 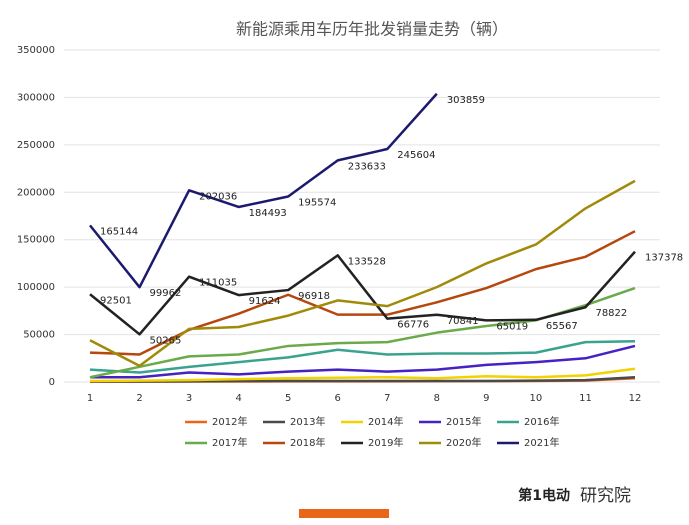 What do you see at coordinates (166, 340) in the screenshot?
I see `data-label: 50265` at bounding box center [166, 340].